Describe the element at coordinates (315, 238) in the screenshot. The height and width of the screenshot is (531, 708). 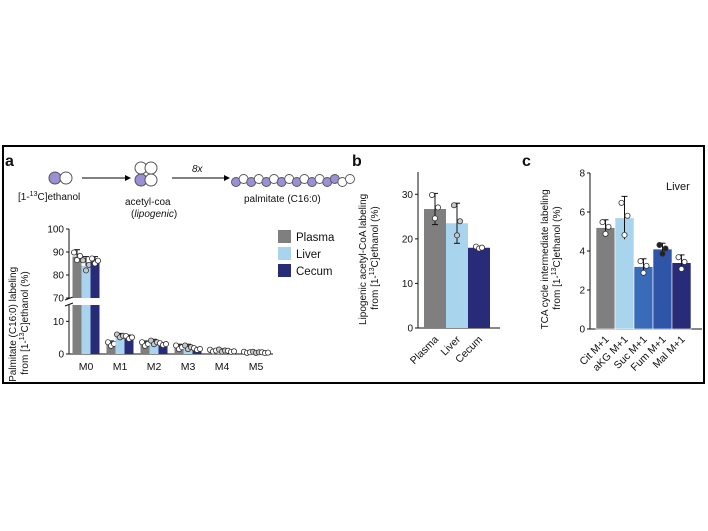
I see `legend-label-plasma: Plasma` at that location.